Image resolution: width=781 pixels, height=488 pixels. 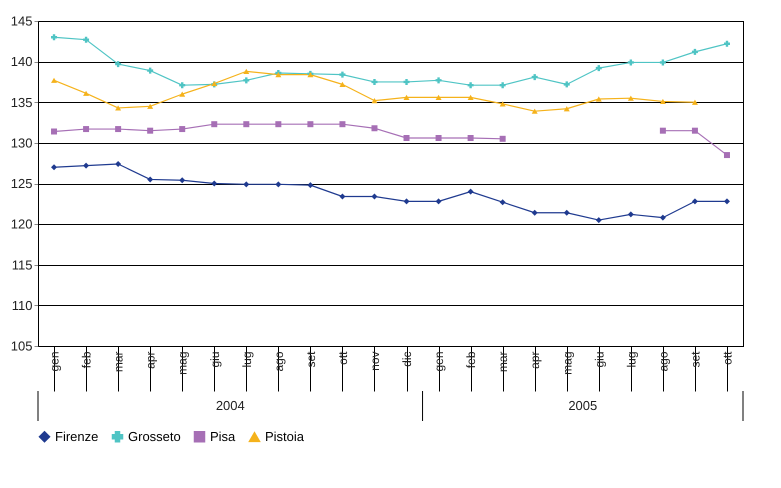 What do you see at coordinates (21, 183) in the screenshot?
I see `y-tick-label: 125` at bounding box center [21, 183].